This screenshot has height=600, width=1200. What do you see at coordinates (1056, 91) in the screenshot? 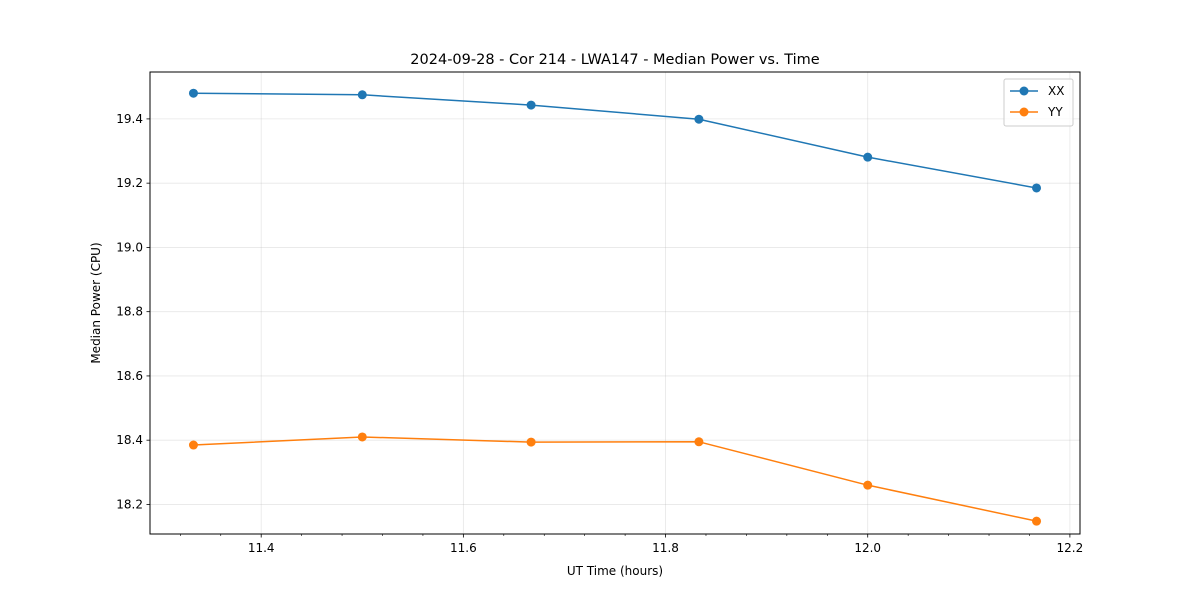
I see `legend-label-xx: XX` at bounding box center [1056, 91].